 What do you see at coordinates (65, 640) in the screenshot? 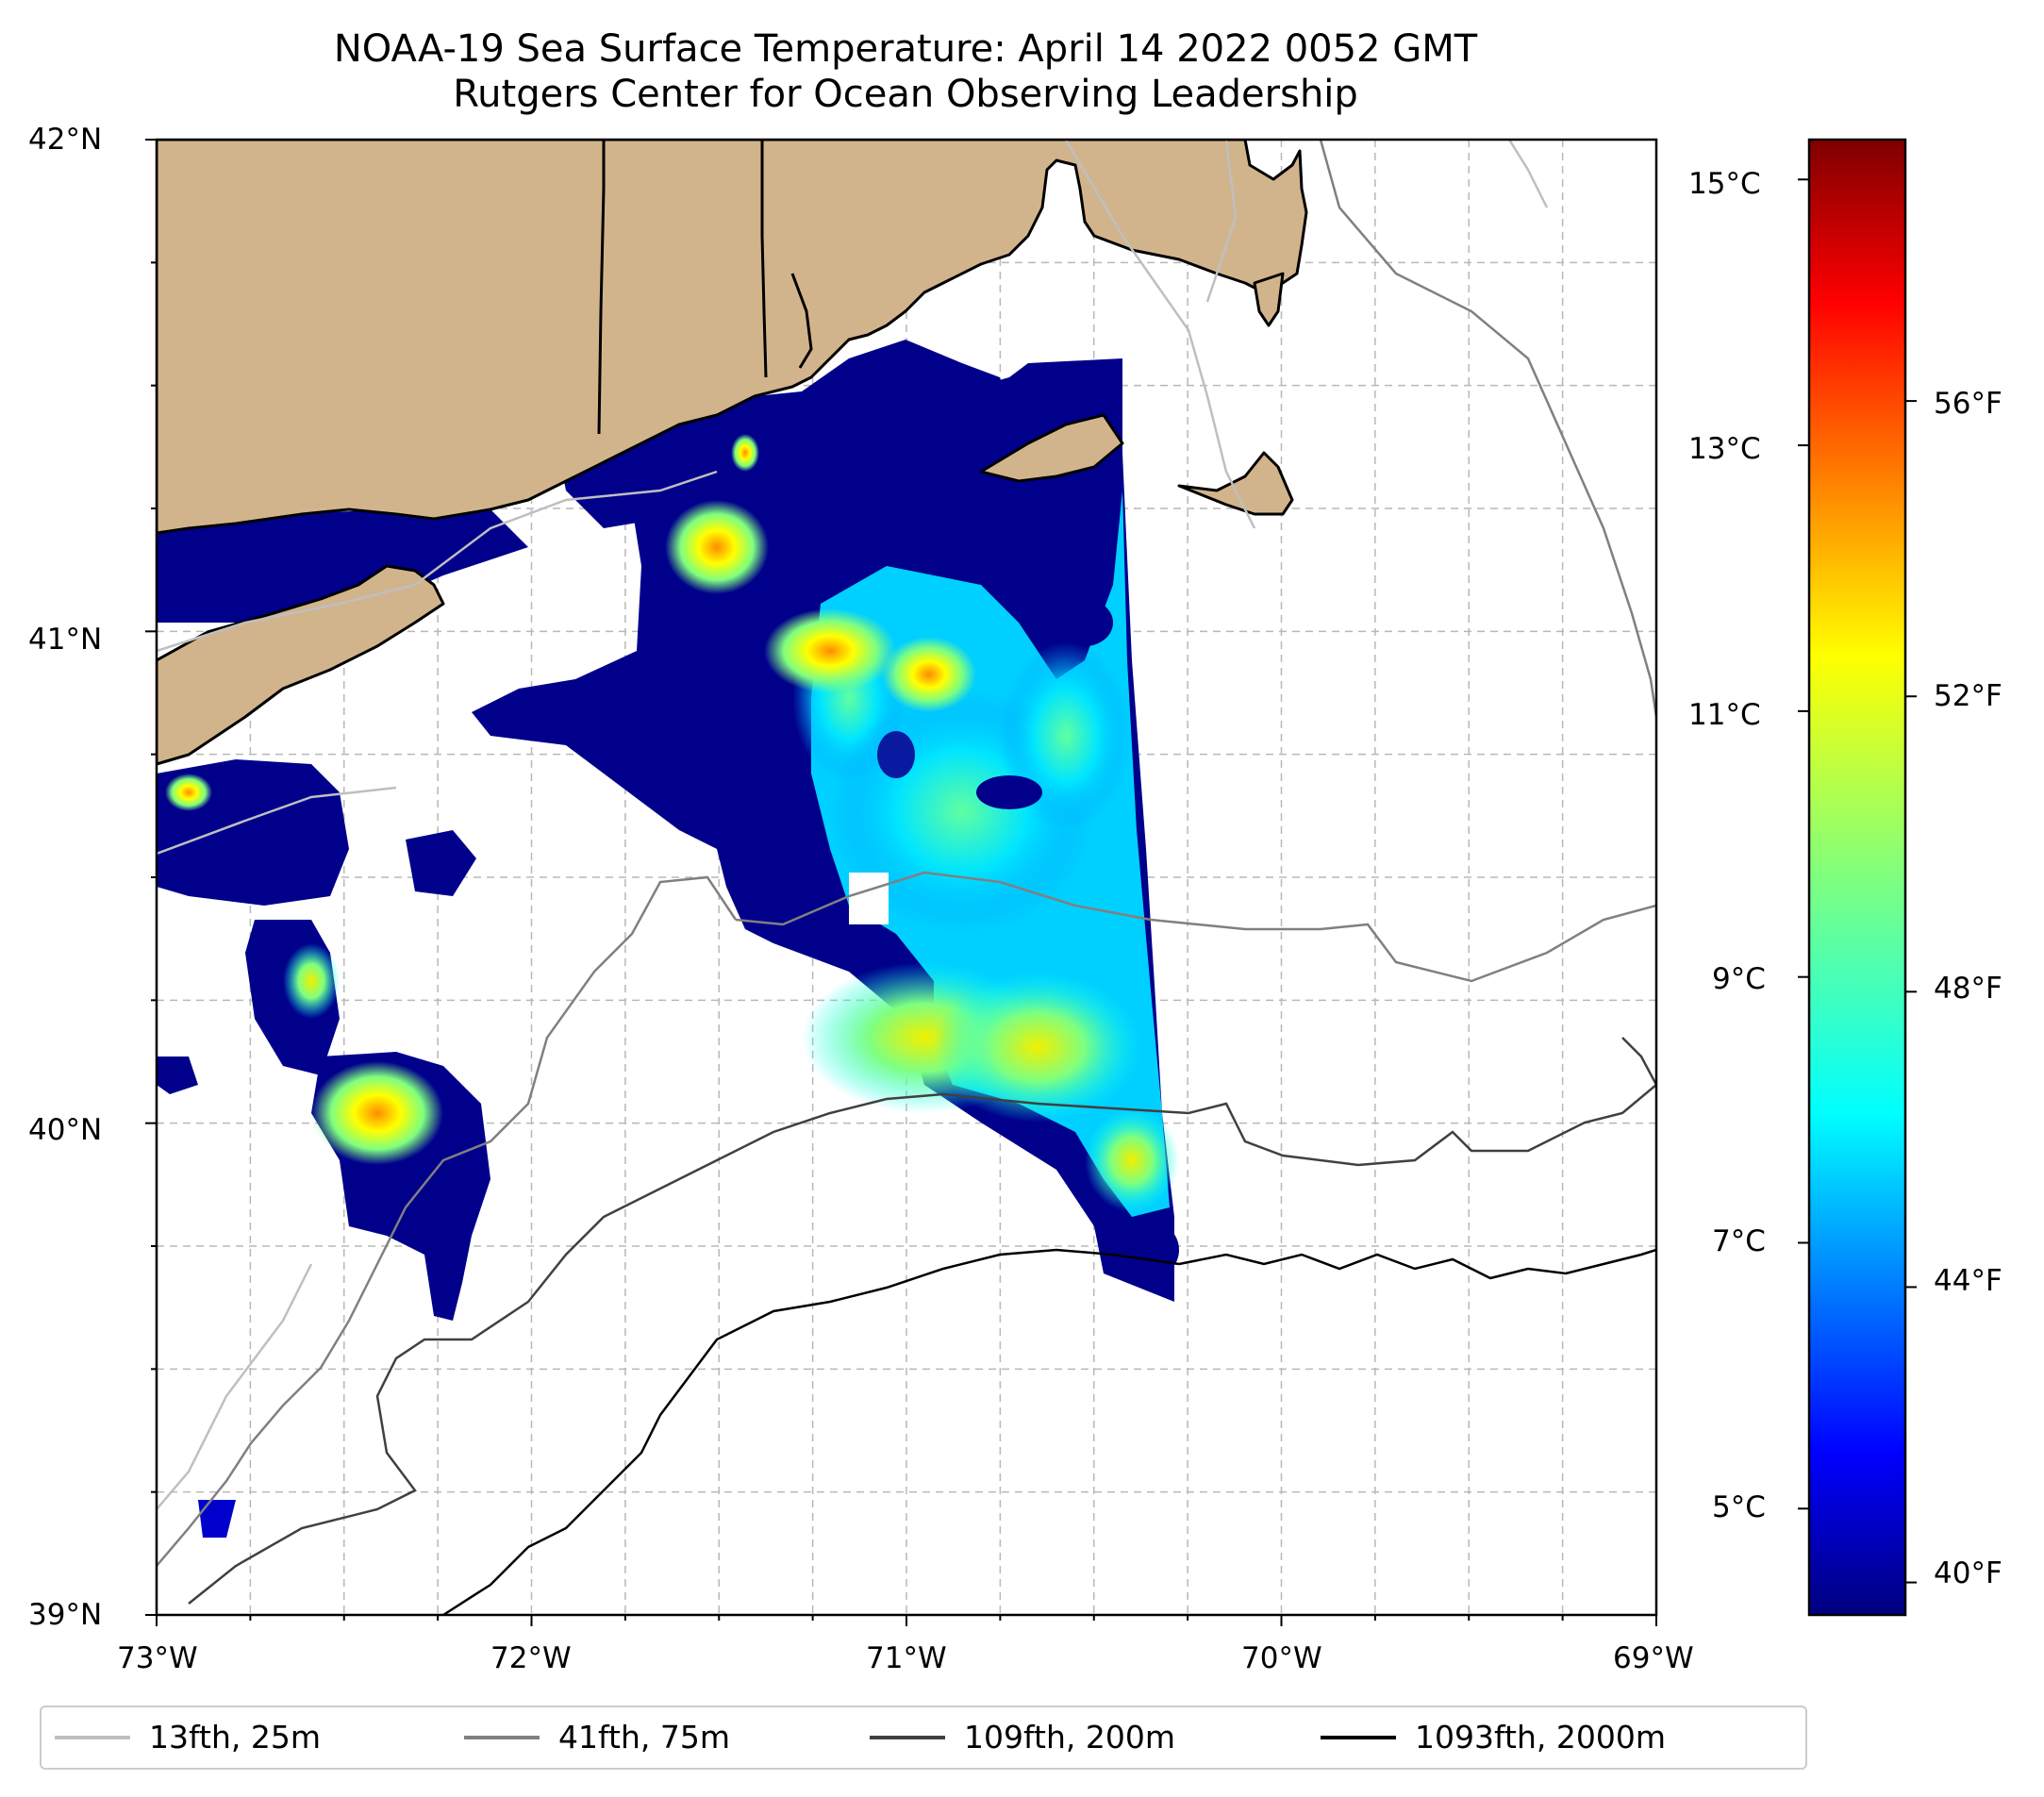
I see `y-tick-41n: 41°N` at bounding box center [65, 640].